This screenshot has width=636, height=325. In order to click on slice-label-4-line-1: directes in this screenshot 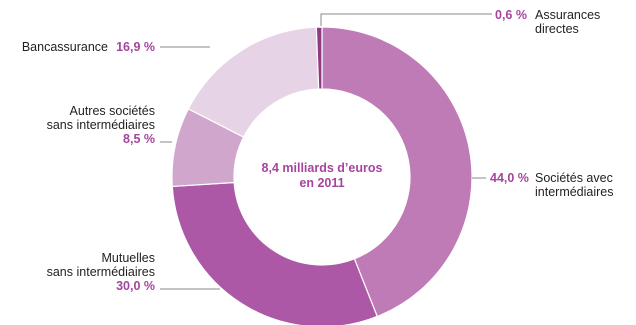, I will do `click(557, 29)`.